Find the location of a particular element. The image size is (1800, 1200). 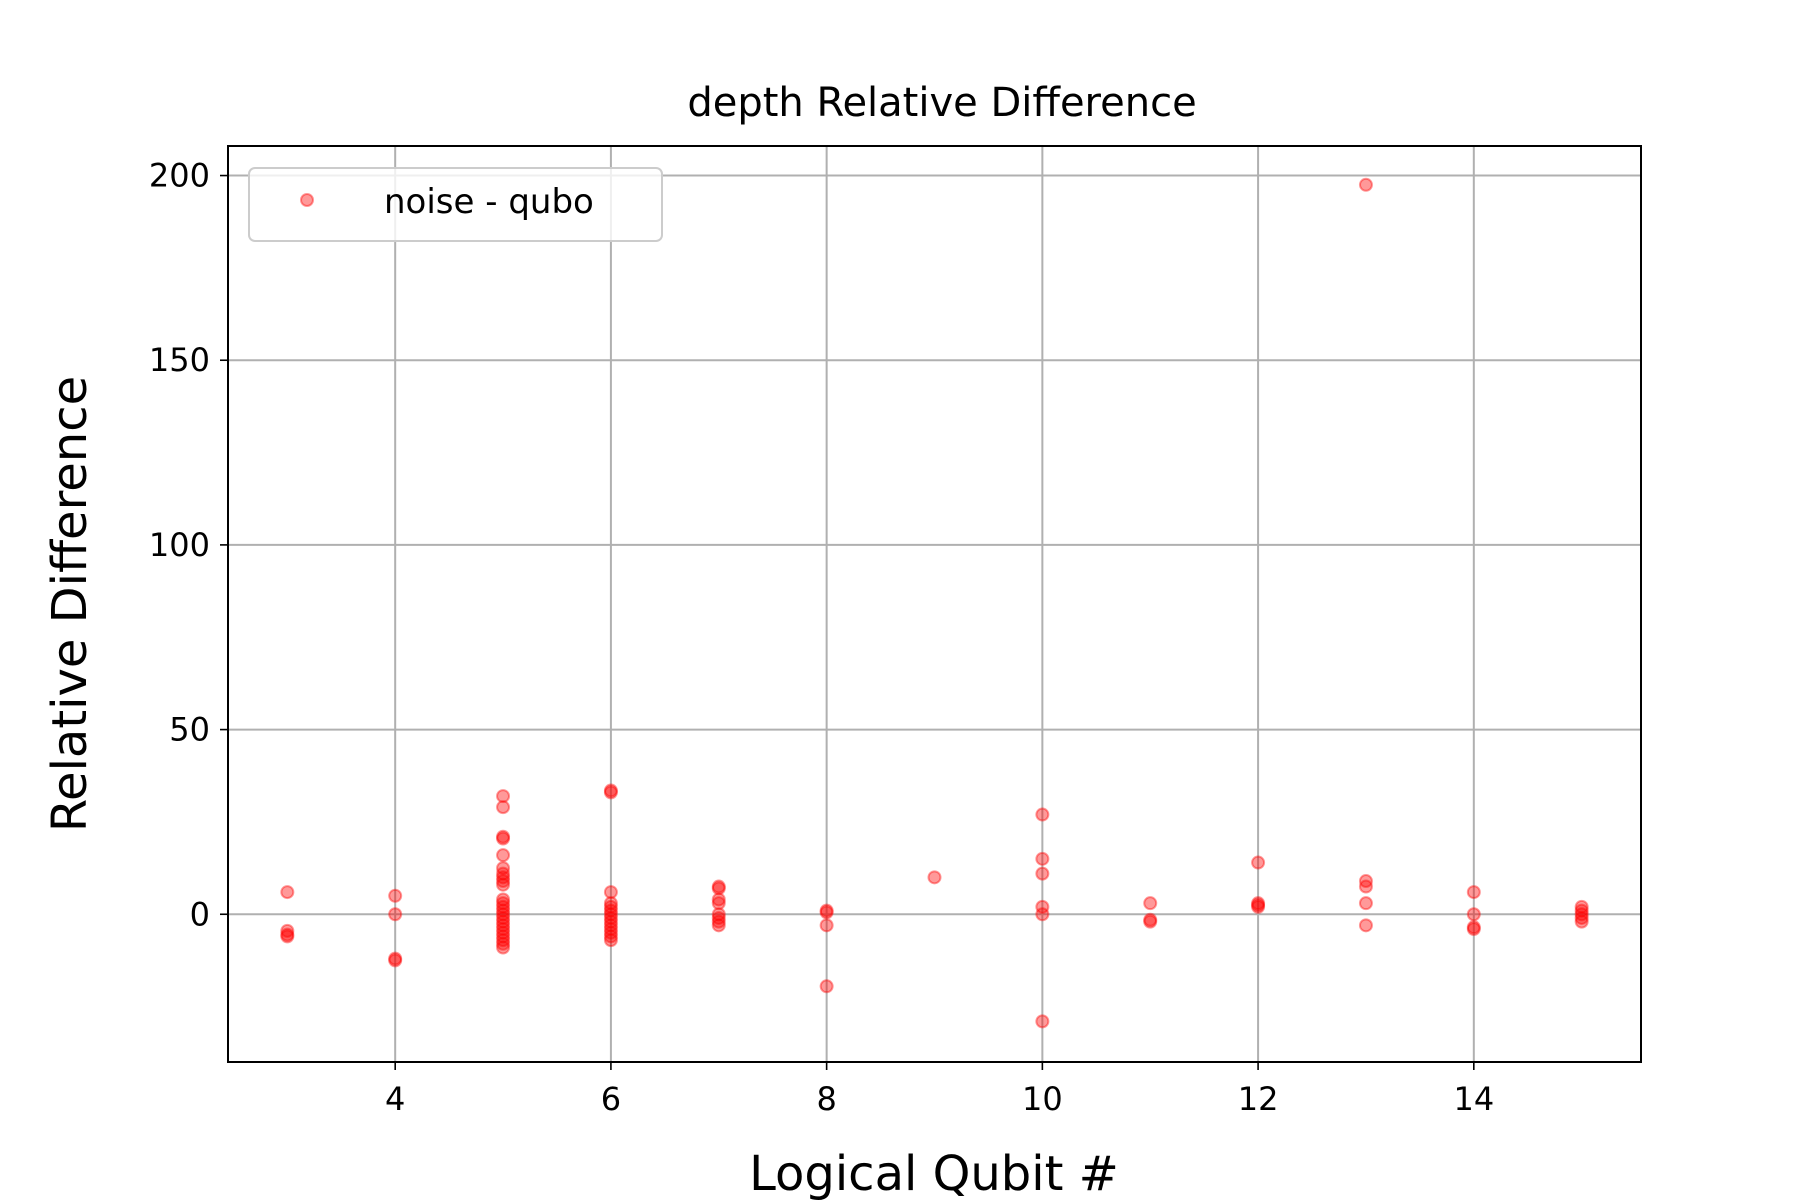

x-tick-label: 8 is located at coordinates (826, 1099).